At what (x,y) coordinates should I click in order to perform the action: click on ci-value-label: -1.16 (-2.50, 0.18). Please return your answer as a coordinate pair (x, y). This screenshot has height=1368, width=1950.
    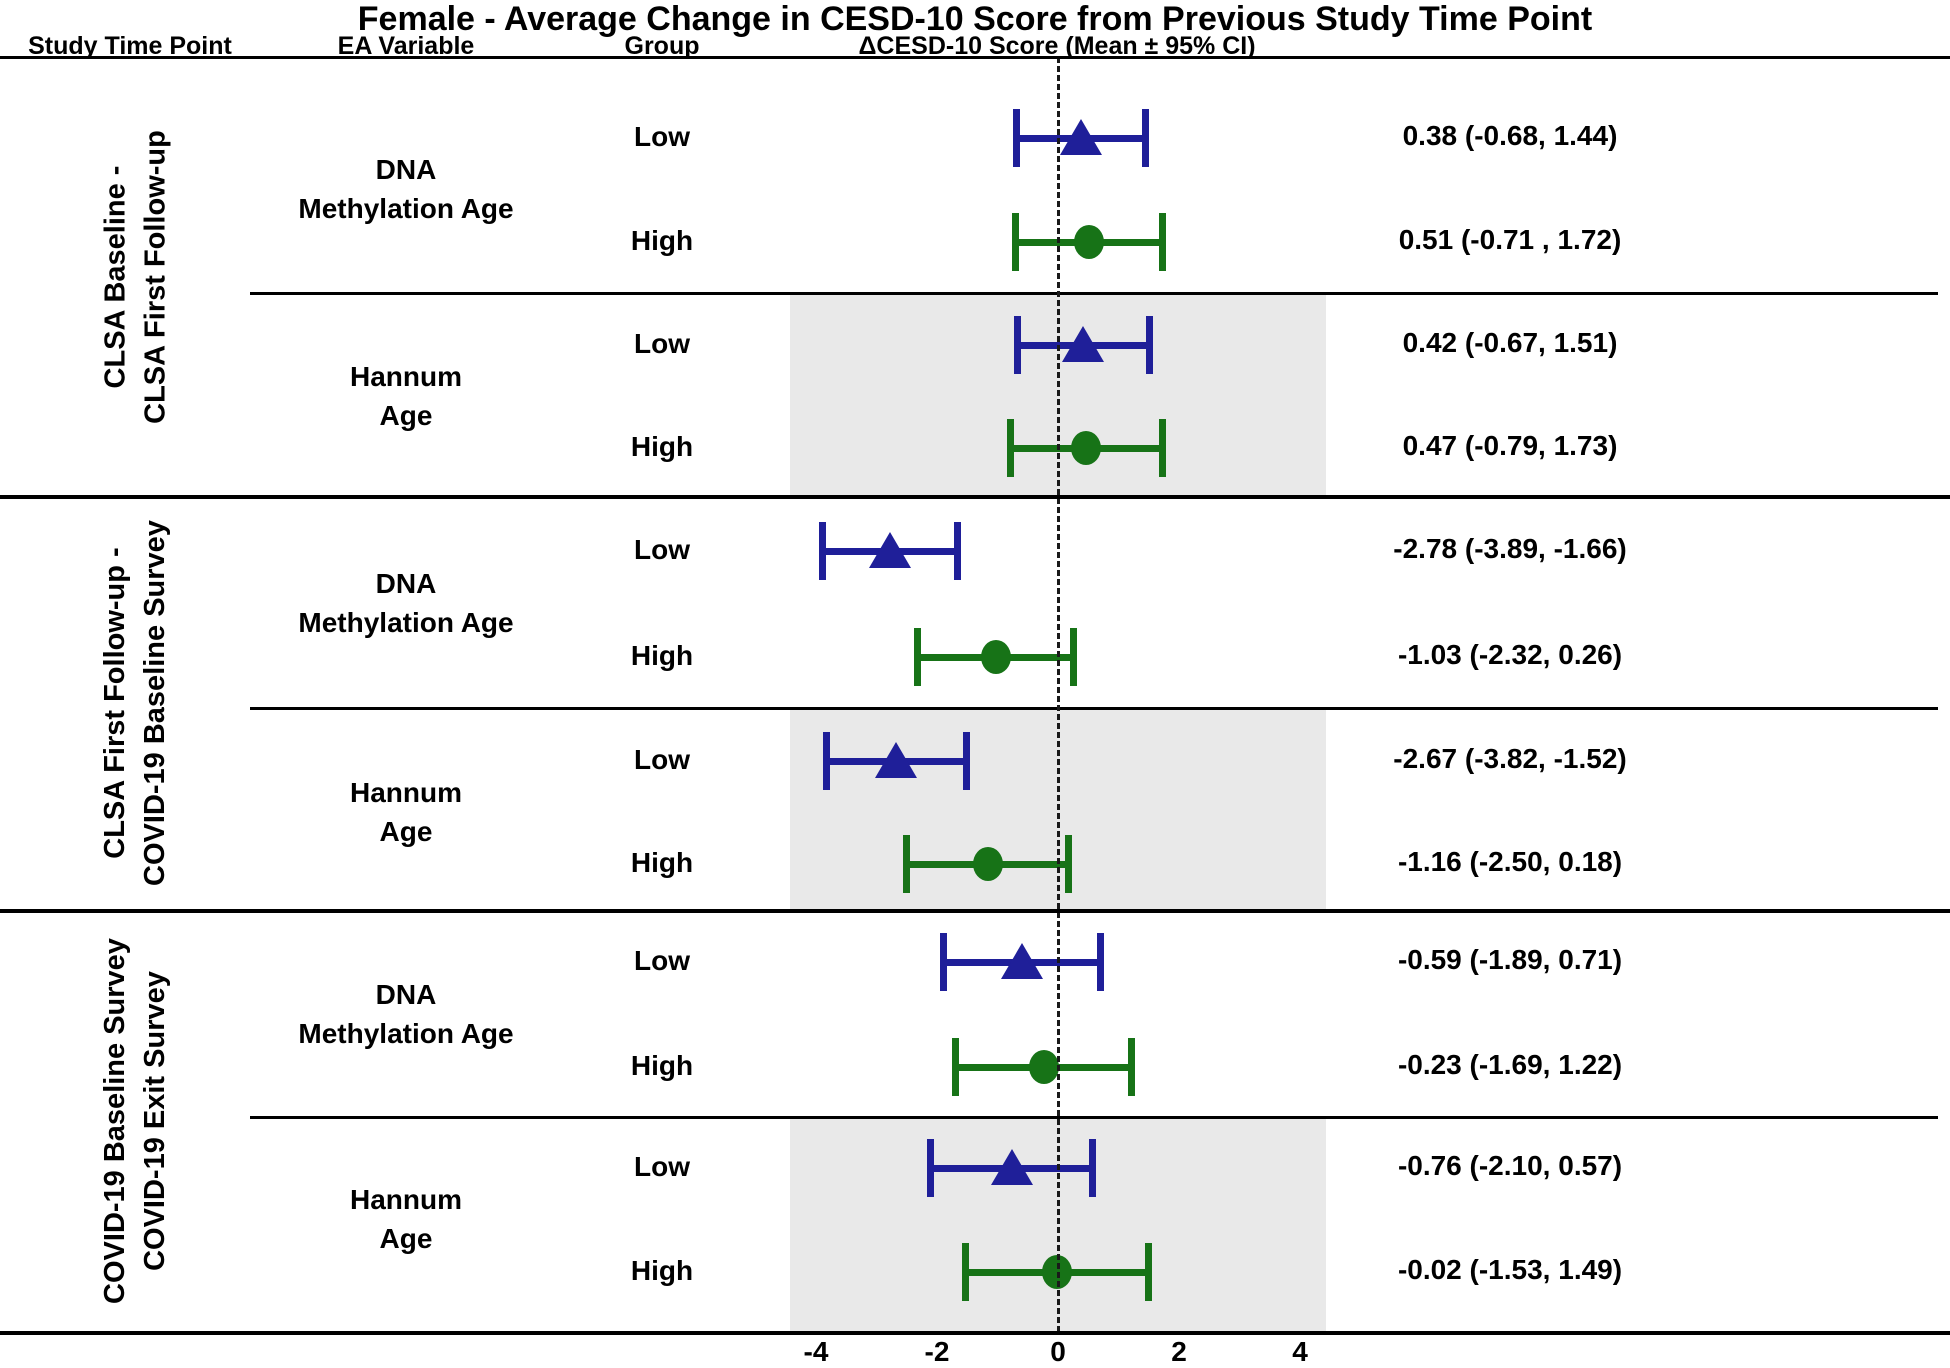
    Looking at the image, I should click on (1510, 861).